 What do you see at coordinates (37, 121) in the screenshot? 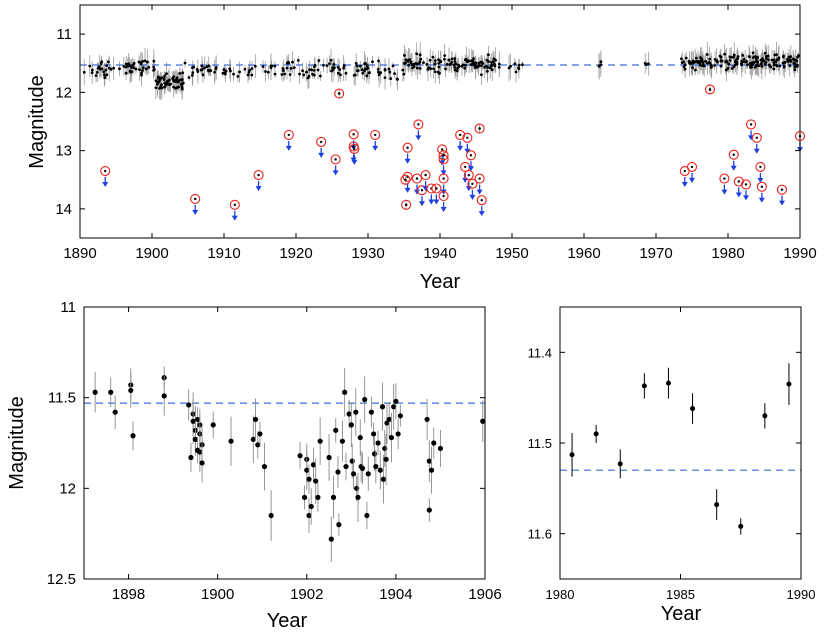
I see `top-y-axis-title: Magnitude` at bounding box center [37, 121].